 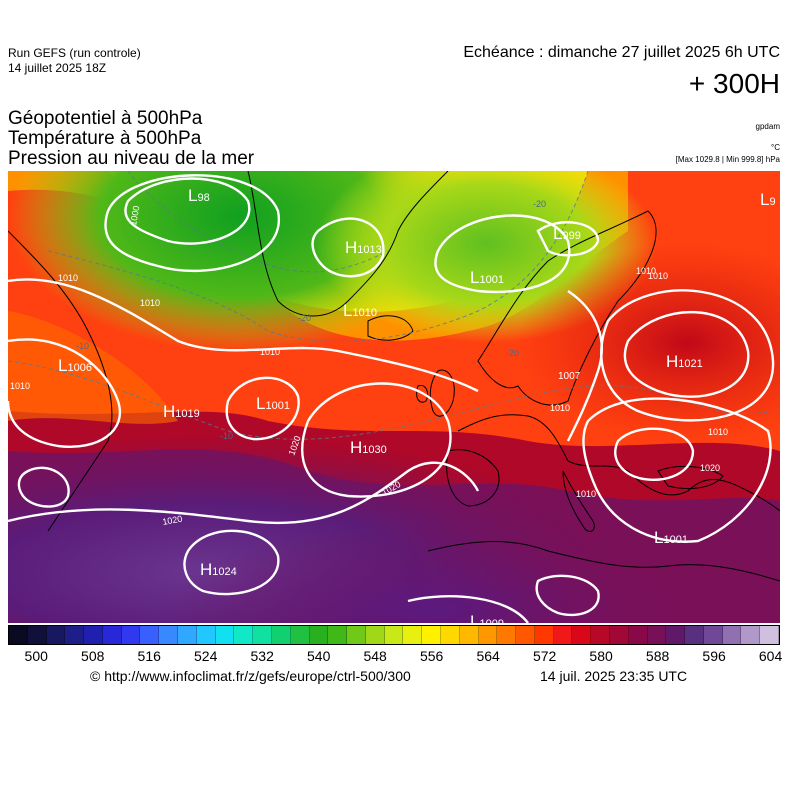 I want to click on generation-timestamp: 14 juil. 2025 23:35 UTC, so click(x=614, y=676).